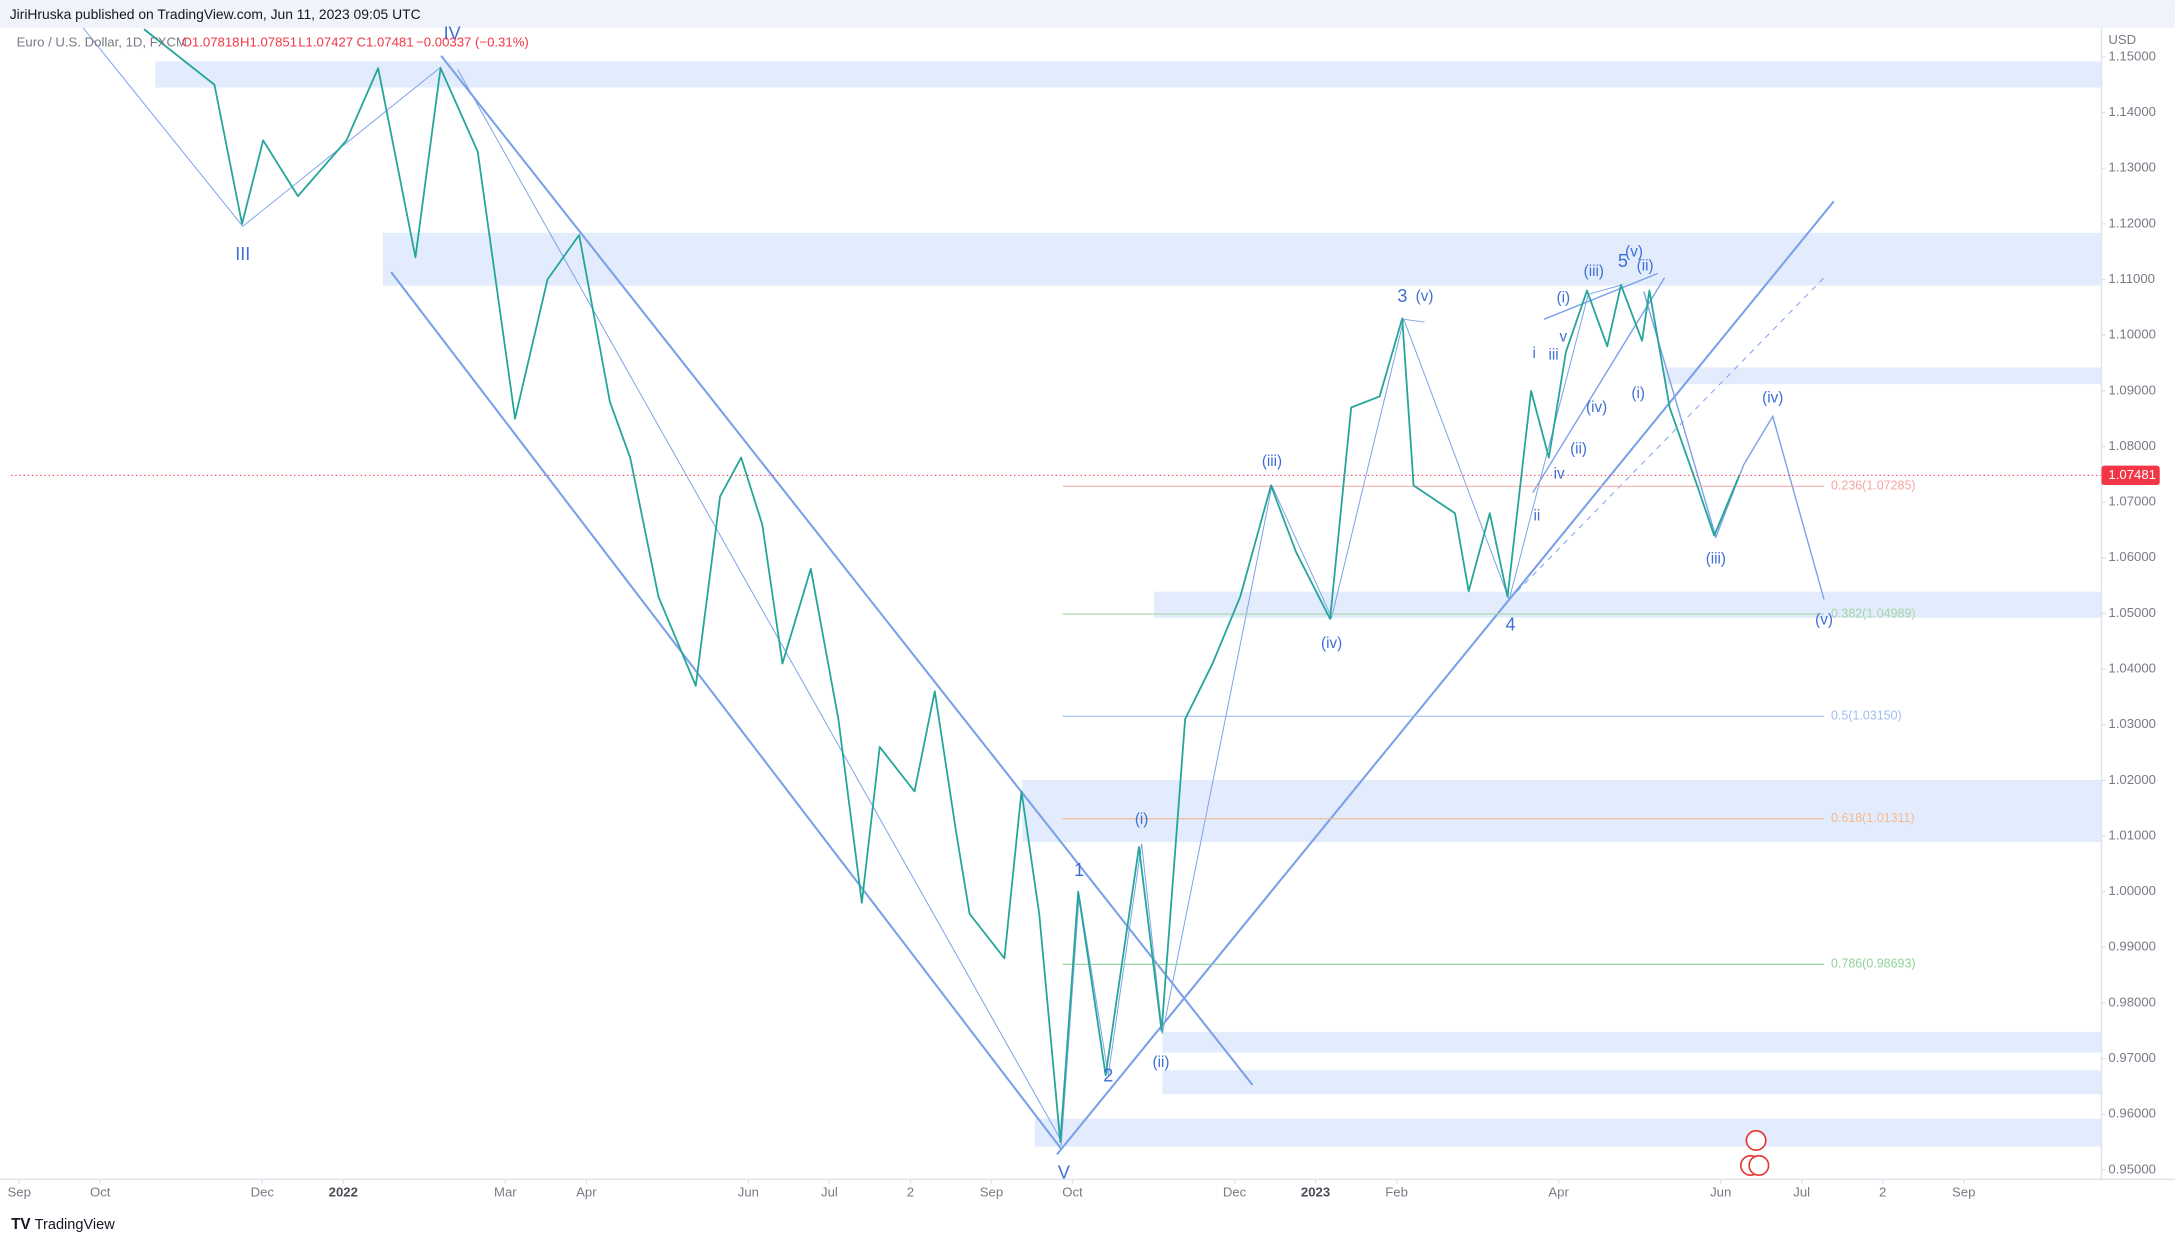 Image resolution: width=2175 pixels, height=1242 pixels. What do you see at coordinates (2132, 1057) in the screenshot?
I see `y-tick-label: 0.97000` at bounding box center [2132, 1057].